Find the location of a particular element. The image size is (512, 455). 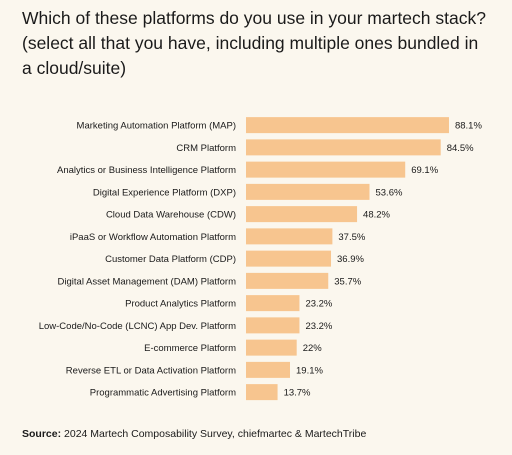

category-label: Marketing Automation Platform (MAP) is located at coordinates (156, 126).